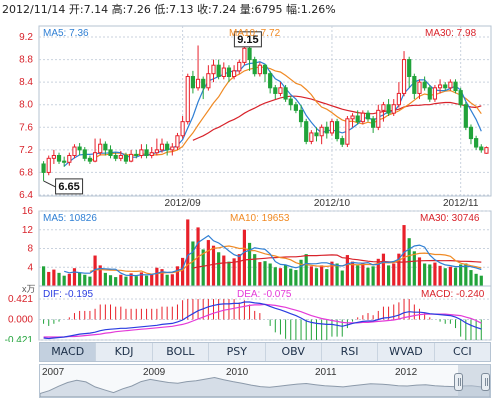 The image size is (494, 400). I want to click on tab-rsi: RSI, so click(350, 352).